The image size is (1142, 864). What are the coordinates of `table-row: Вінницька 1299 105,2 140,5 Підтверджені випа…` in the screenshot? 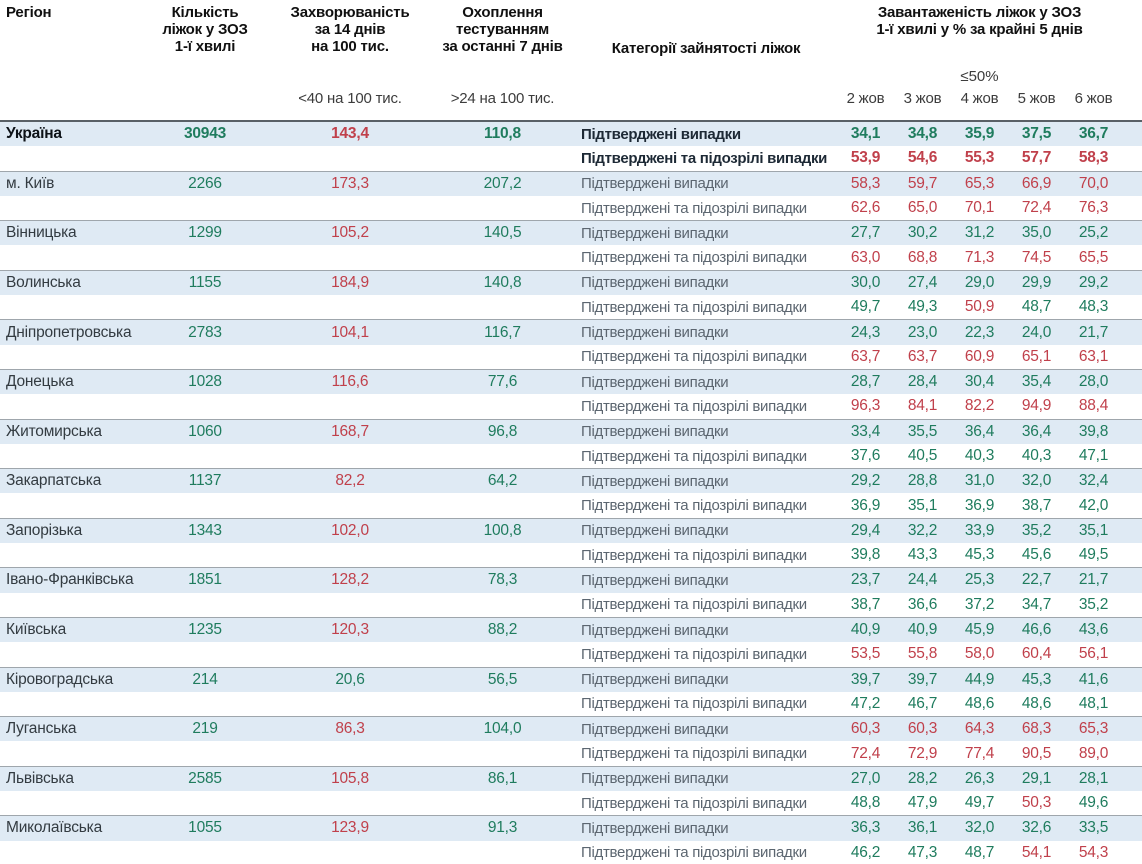 It's located at (571, 233).